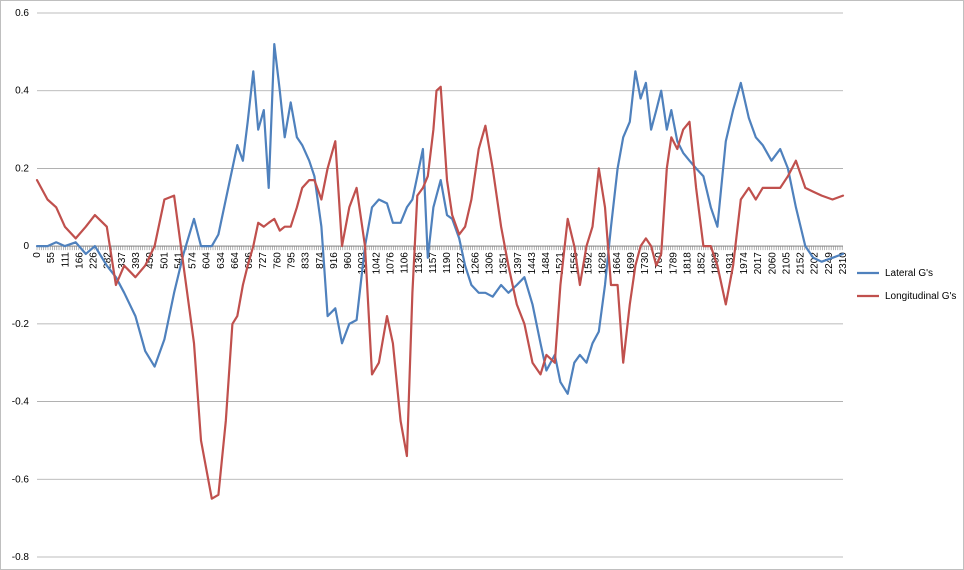 This screenshot has width=964, height=570. I want to click on x-tick-label: 450, so click(150, 260).